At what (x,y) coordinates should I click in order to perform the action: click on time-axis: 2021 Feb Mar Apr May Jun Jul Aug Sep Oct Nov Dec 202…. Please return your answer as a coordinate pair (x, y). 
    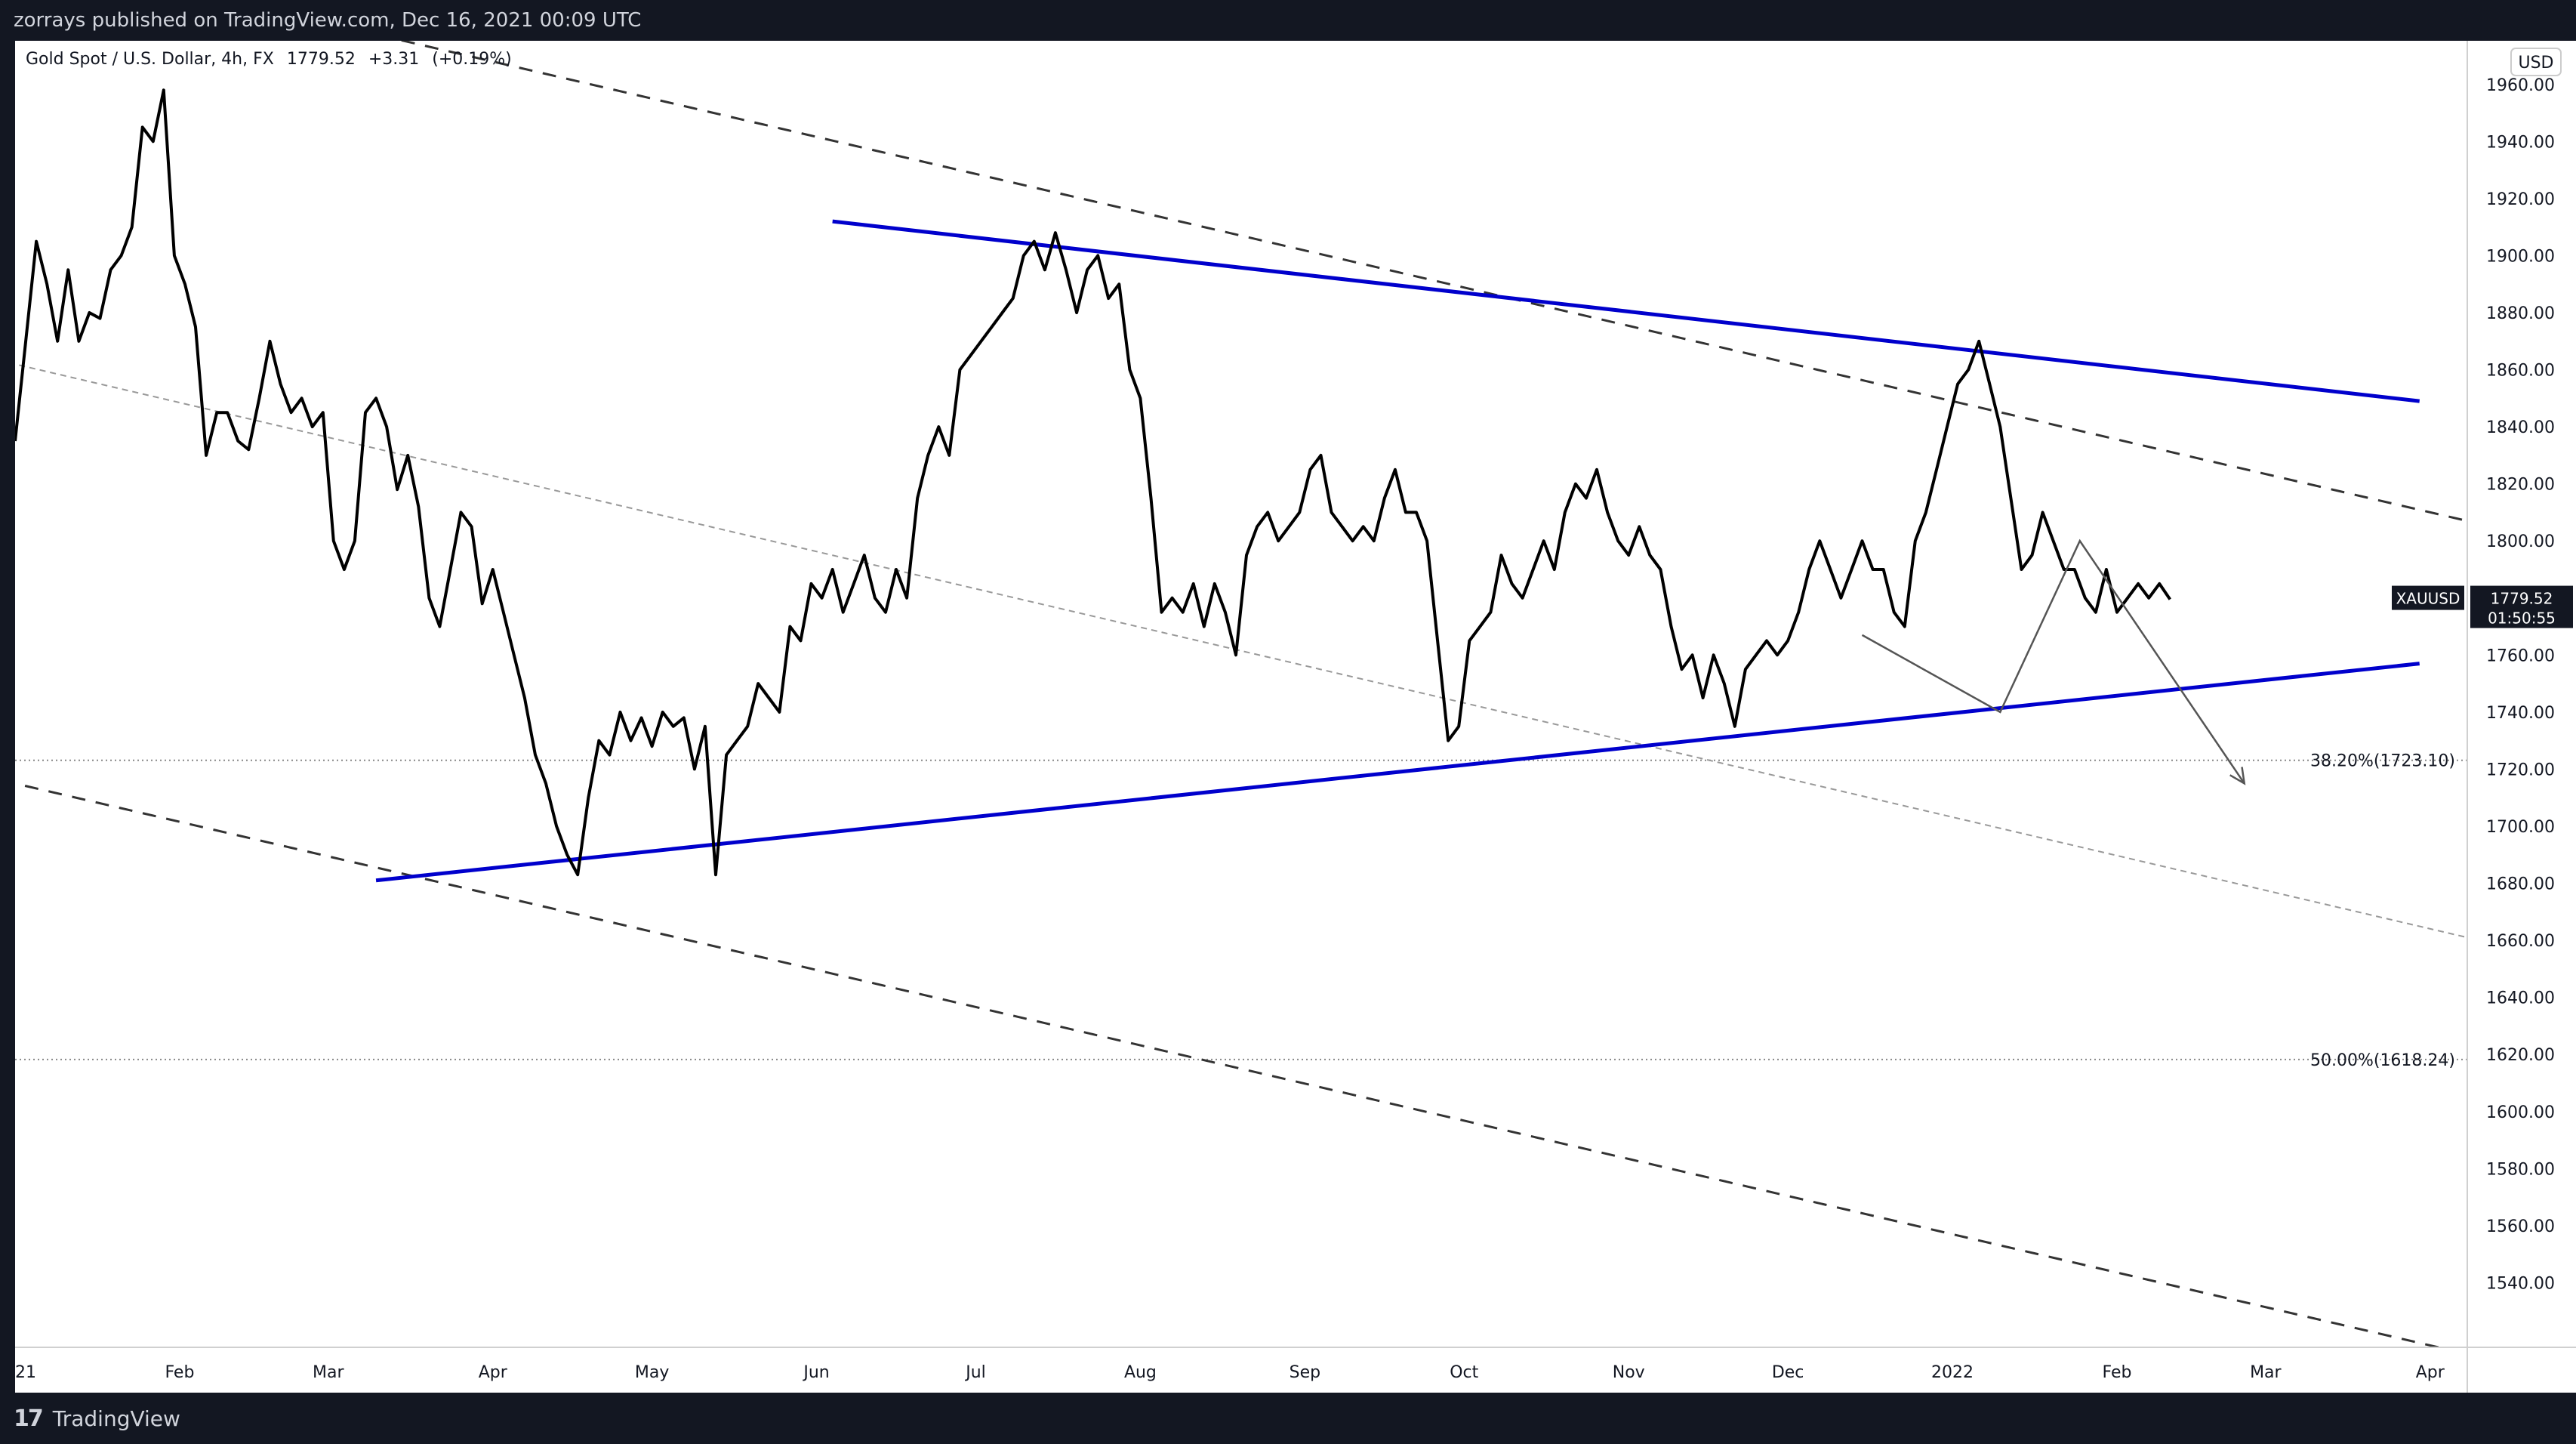
    Looking at the image, I should click on (1295, 1365).